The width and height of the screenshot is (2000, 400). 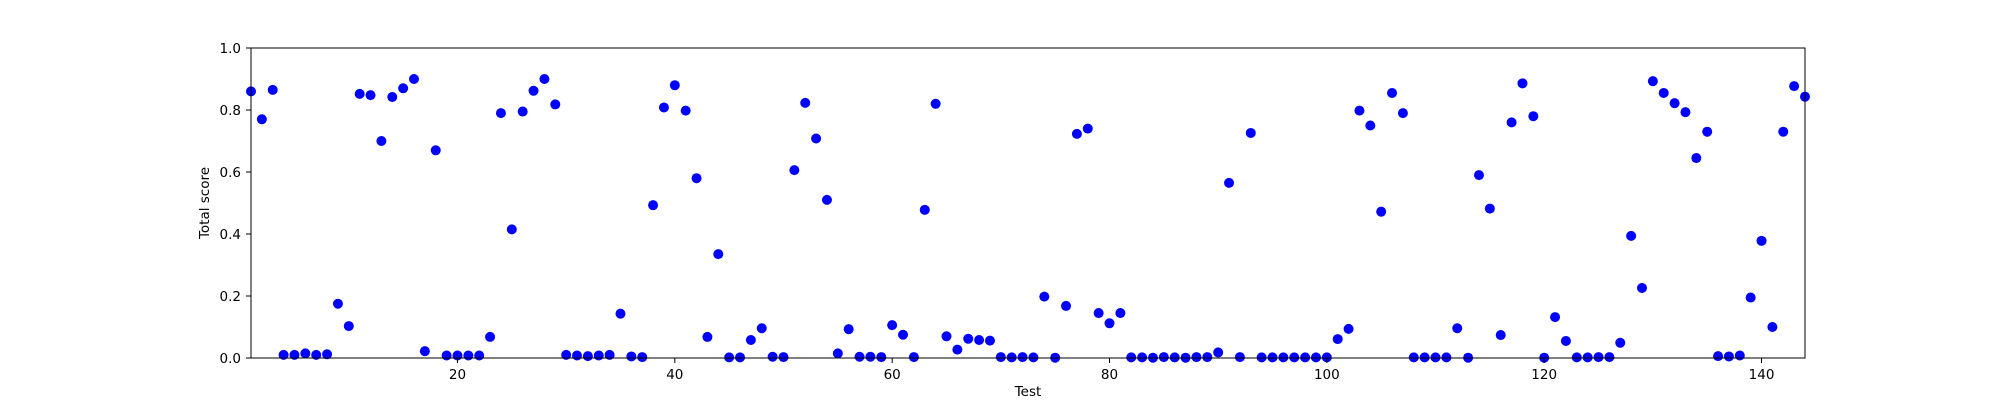 I want to click on x-tick-label: 140, so click(x=1762, y=375).